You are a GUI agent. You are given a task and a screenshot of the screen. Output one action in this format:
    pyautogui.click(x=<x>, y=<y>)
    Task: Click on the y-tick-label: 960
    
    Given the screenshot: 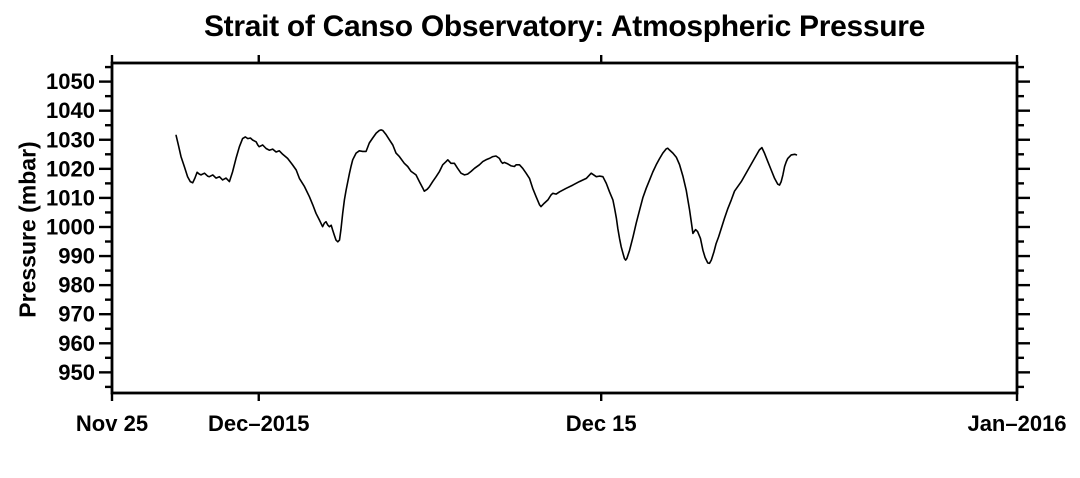 What is the action you would take?
    pyautogui.click(x=76, y=343)
    